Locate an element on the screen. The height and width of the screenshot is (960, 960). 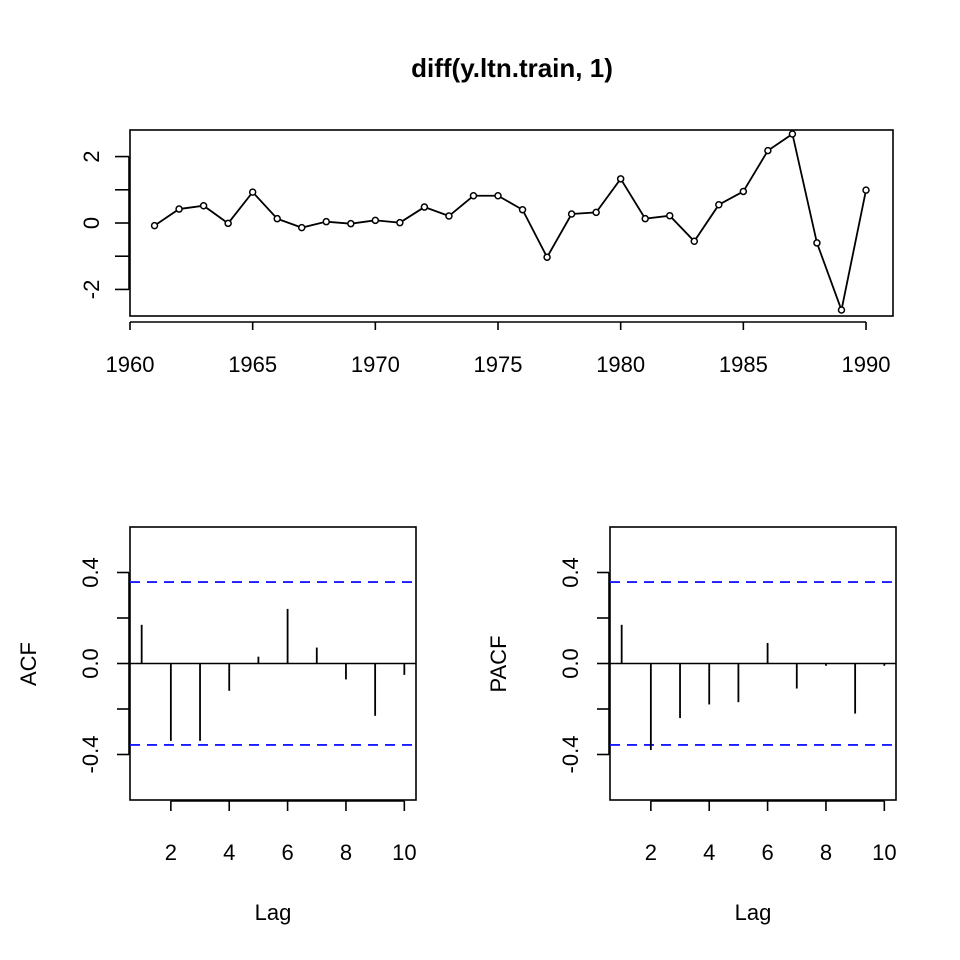
pacf-y-axis: -0.4 0.0 0.4 is located at coordinates (584, 665).